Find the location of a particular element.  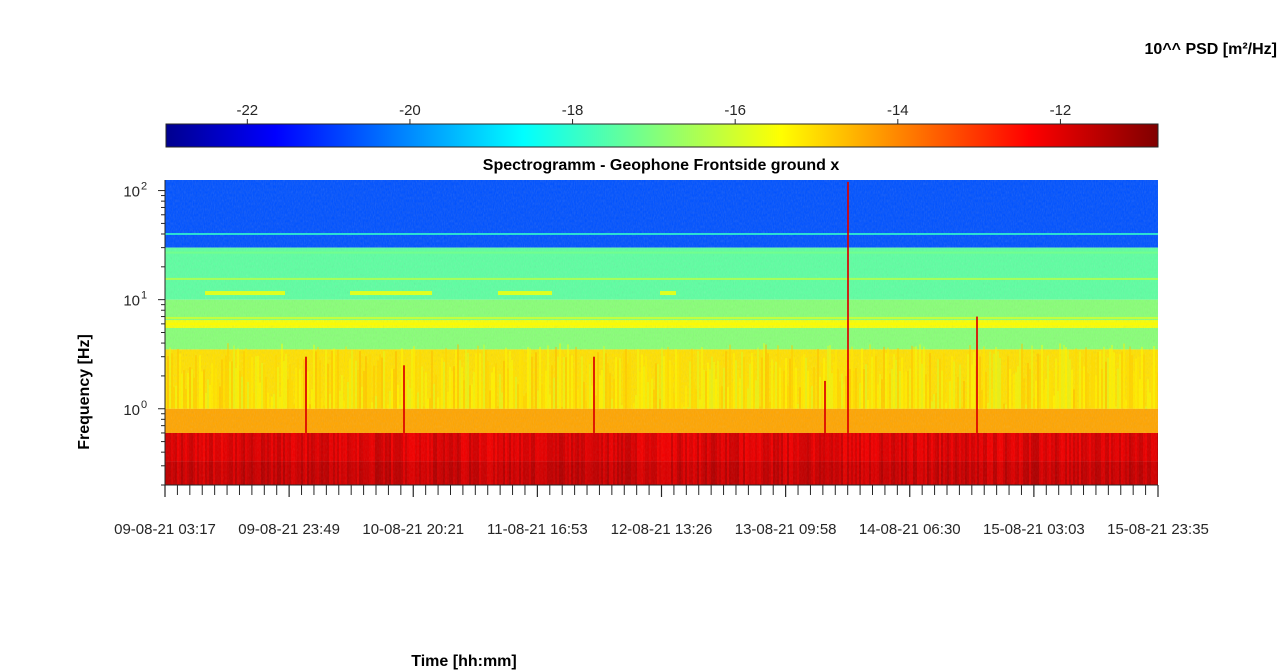

transient-spike is located at coordinates (404, 399).